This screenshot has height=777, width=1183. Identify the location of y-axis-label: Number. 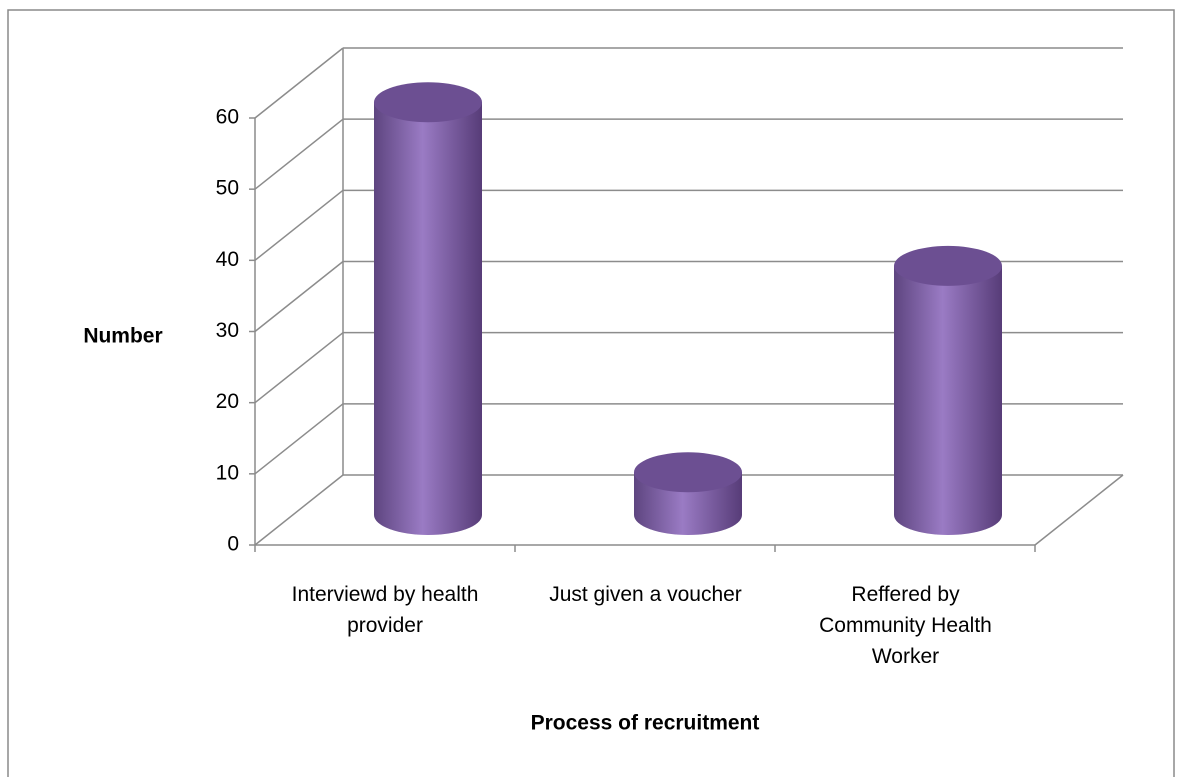
(122, 336).